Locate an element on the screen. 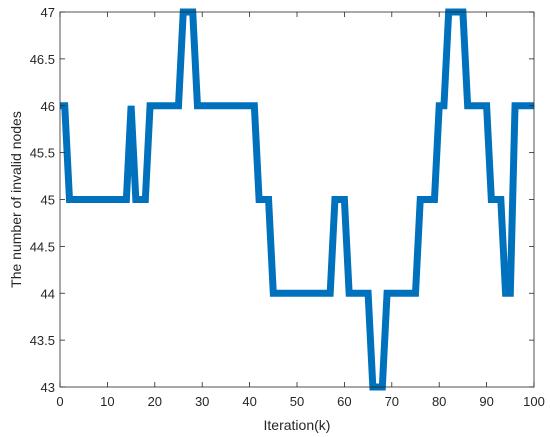 The width and height of the screenshot is (550, 437). x-tick-label: 70 is located at coordinates (392, 401).